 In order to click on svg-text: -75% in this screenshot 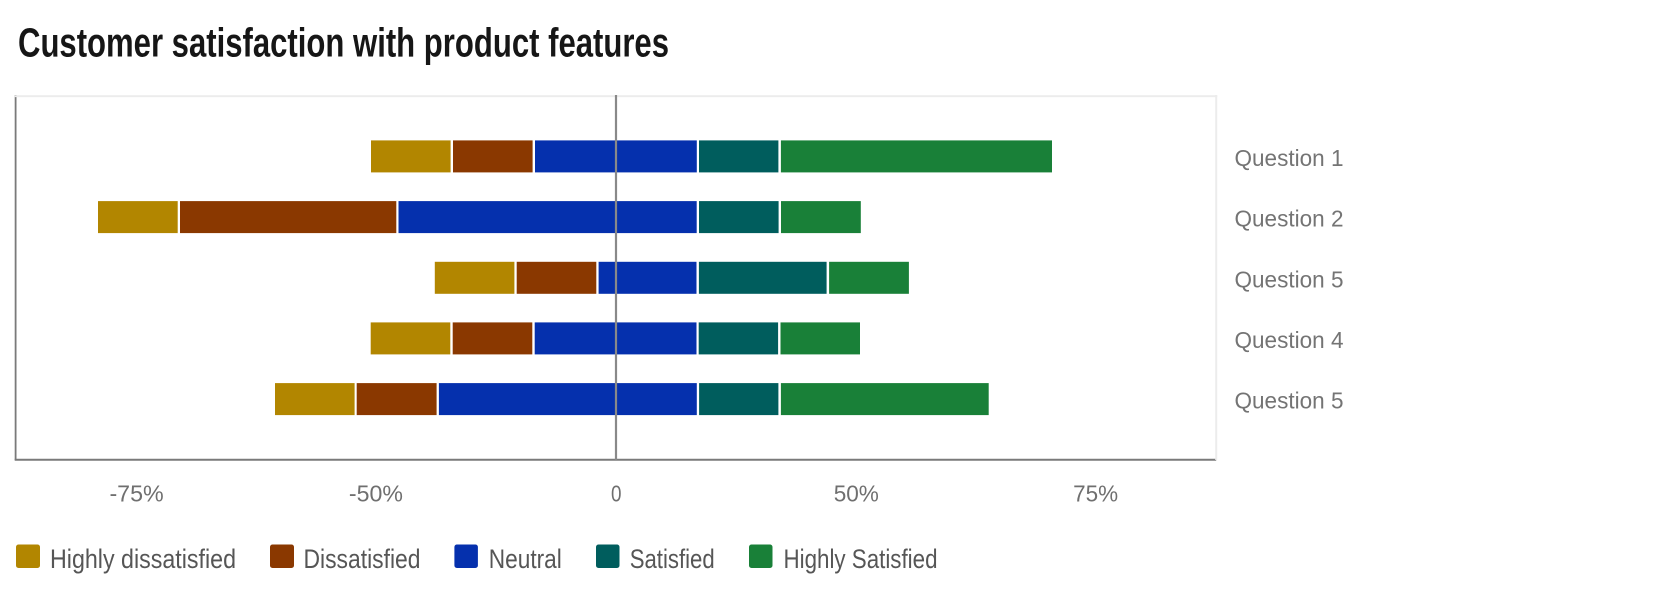, I will do `click(136, 494)`.